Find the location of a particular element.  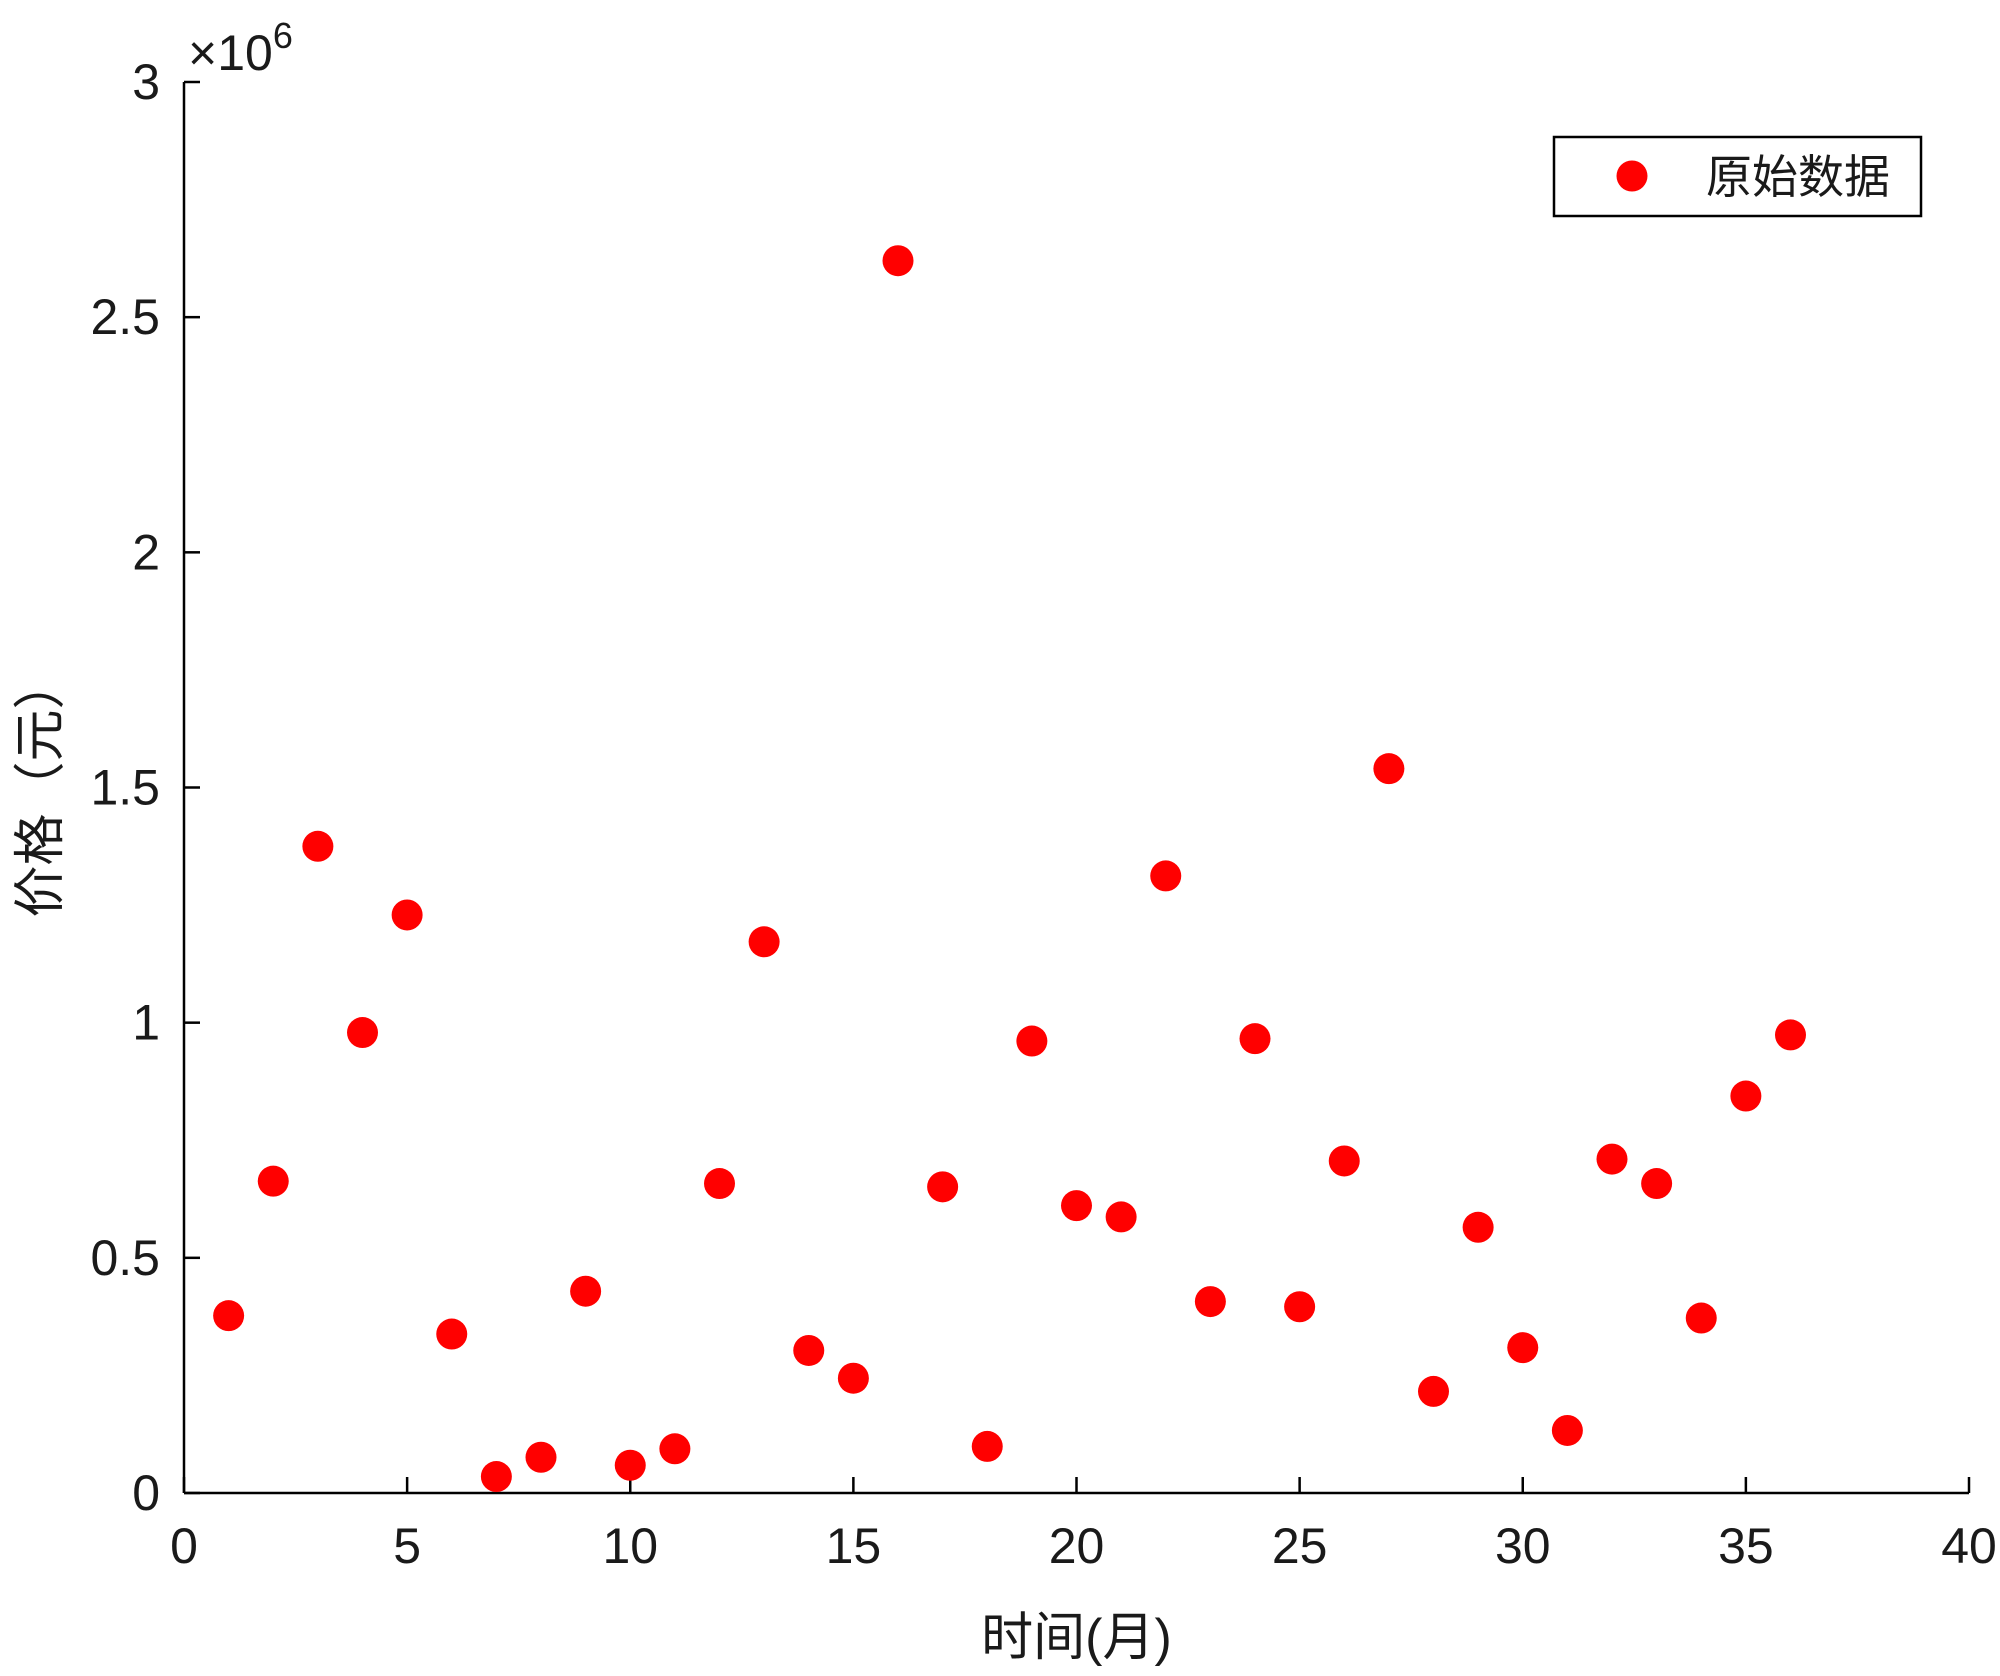

y-tick-label: 3 is located at coordinates (146, 82).